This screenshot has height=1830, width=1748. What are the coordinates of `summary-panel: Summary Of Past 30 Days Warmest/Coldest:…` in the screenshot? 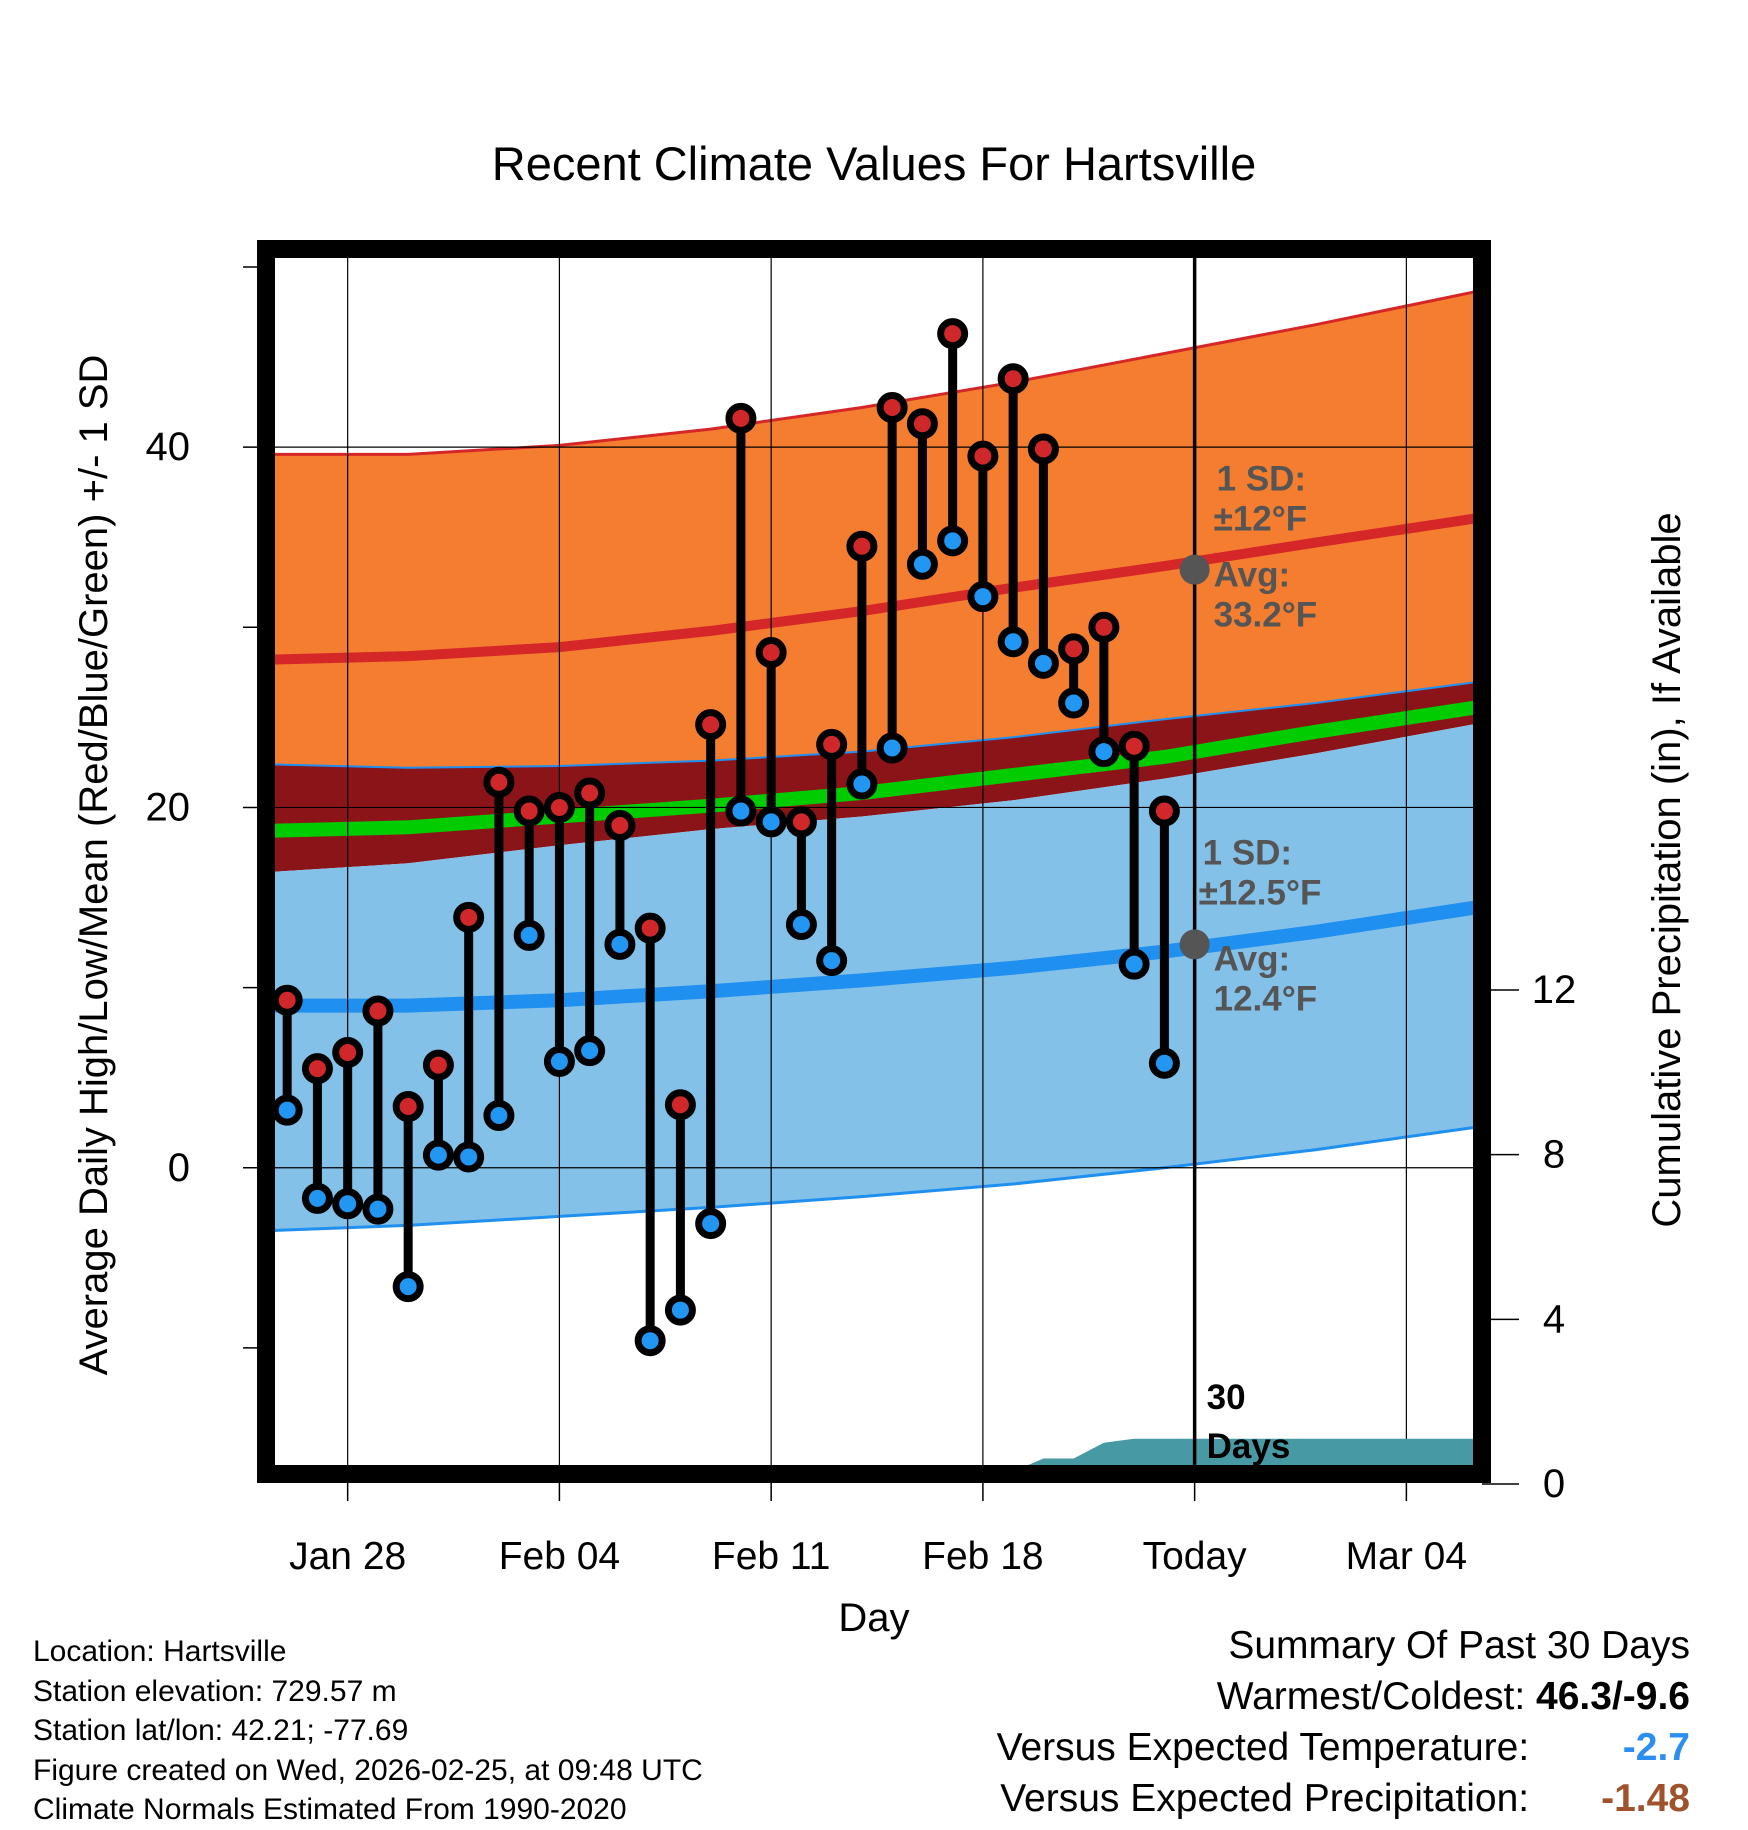 It's located at (1343, 1722).